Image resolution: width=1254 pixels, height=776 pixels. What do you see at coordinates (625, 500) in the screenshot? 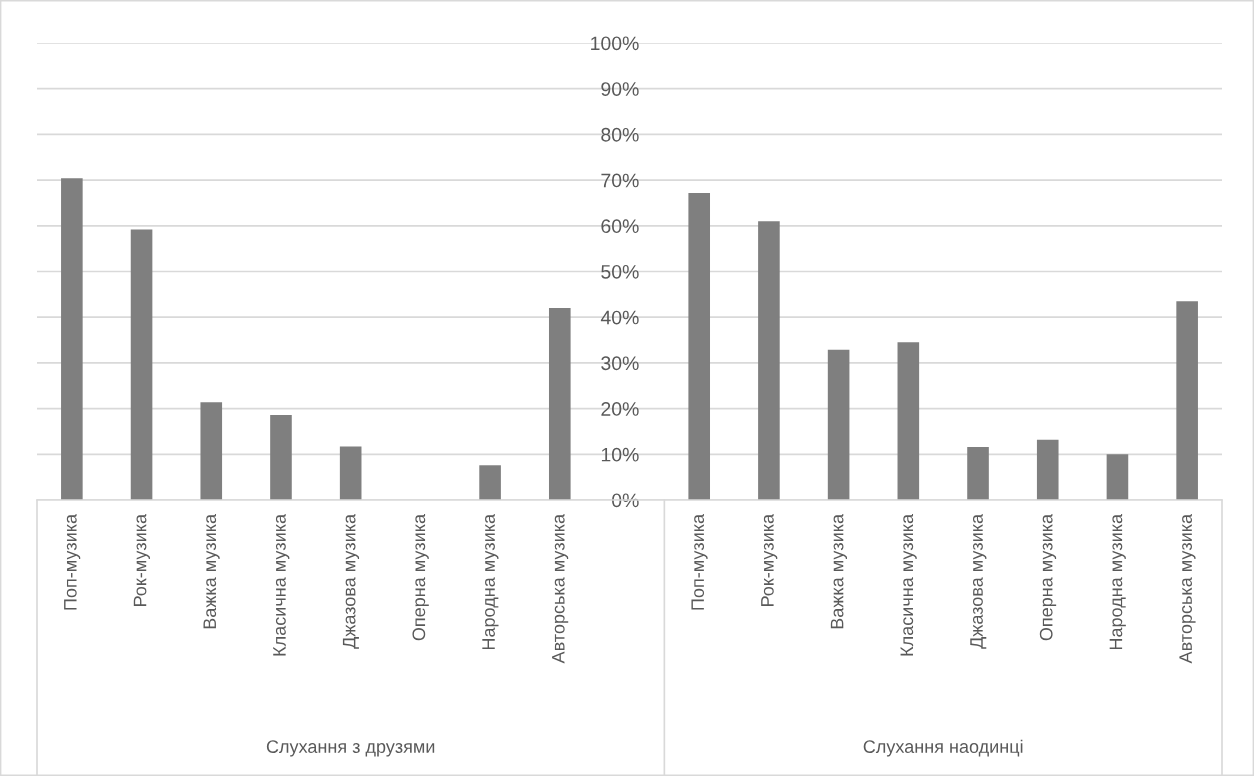
I see `y-tick-label: 0%` at bounding box center [625, 500].